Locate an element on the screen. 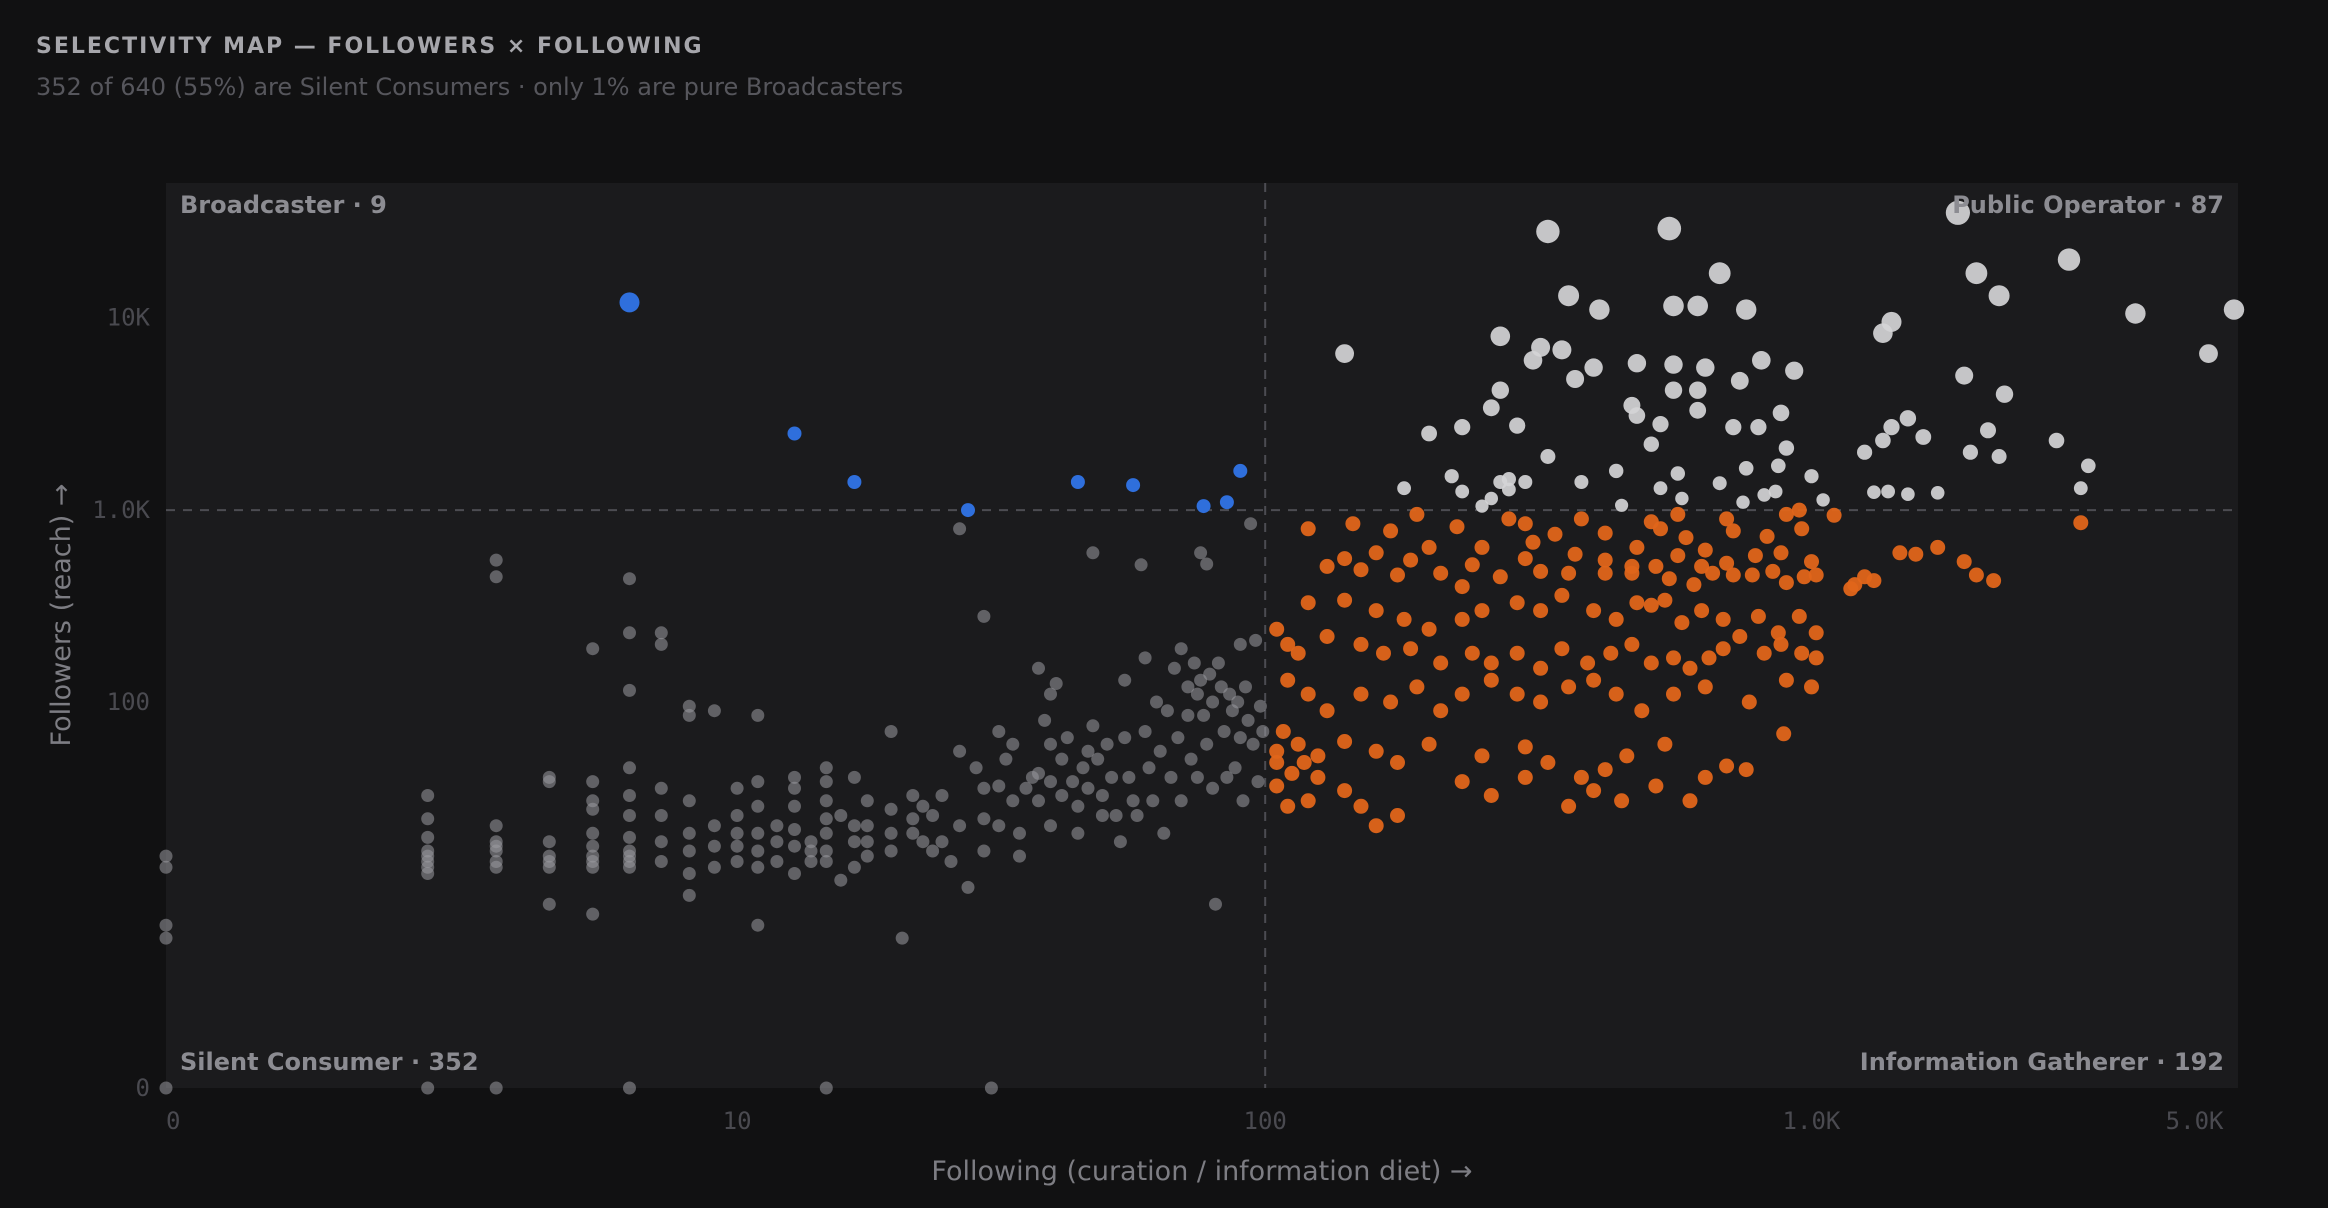  chart-title: SELECTIVITY MAP — FOLLOWERS × FOLLOWING is located at coordinates (370, 46).